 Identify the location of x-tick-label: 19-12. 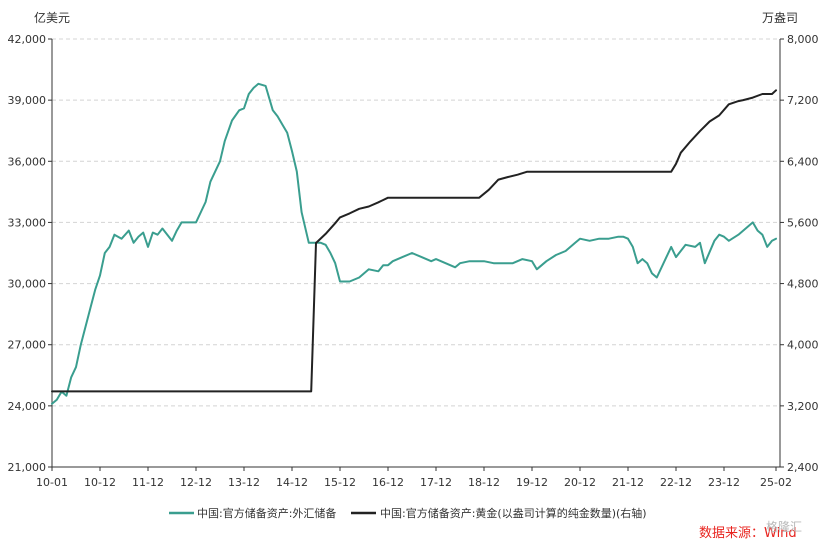
(532, 482).